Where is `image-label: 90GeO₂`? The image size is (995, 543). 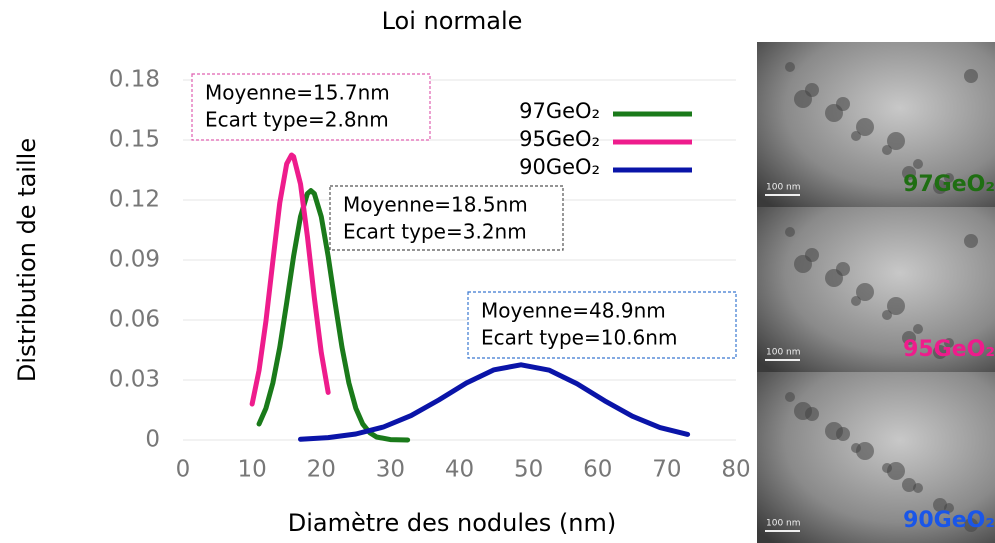
image-label: 90GeO₂ is located at coordinates (949, 520).